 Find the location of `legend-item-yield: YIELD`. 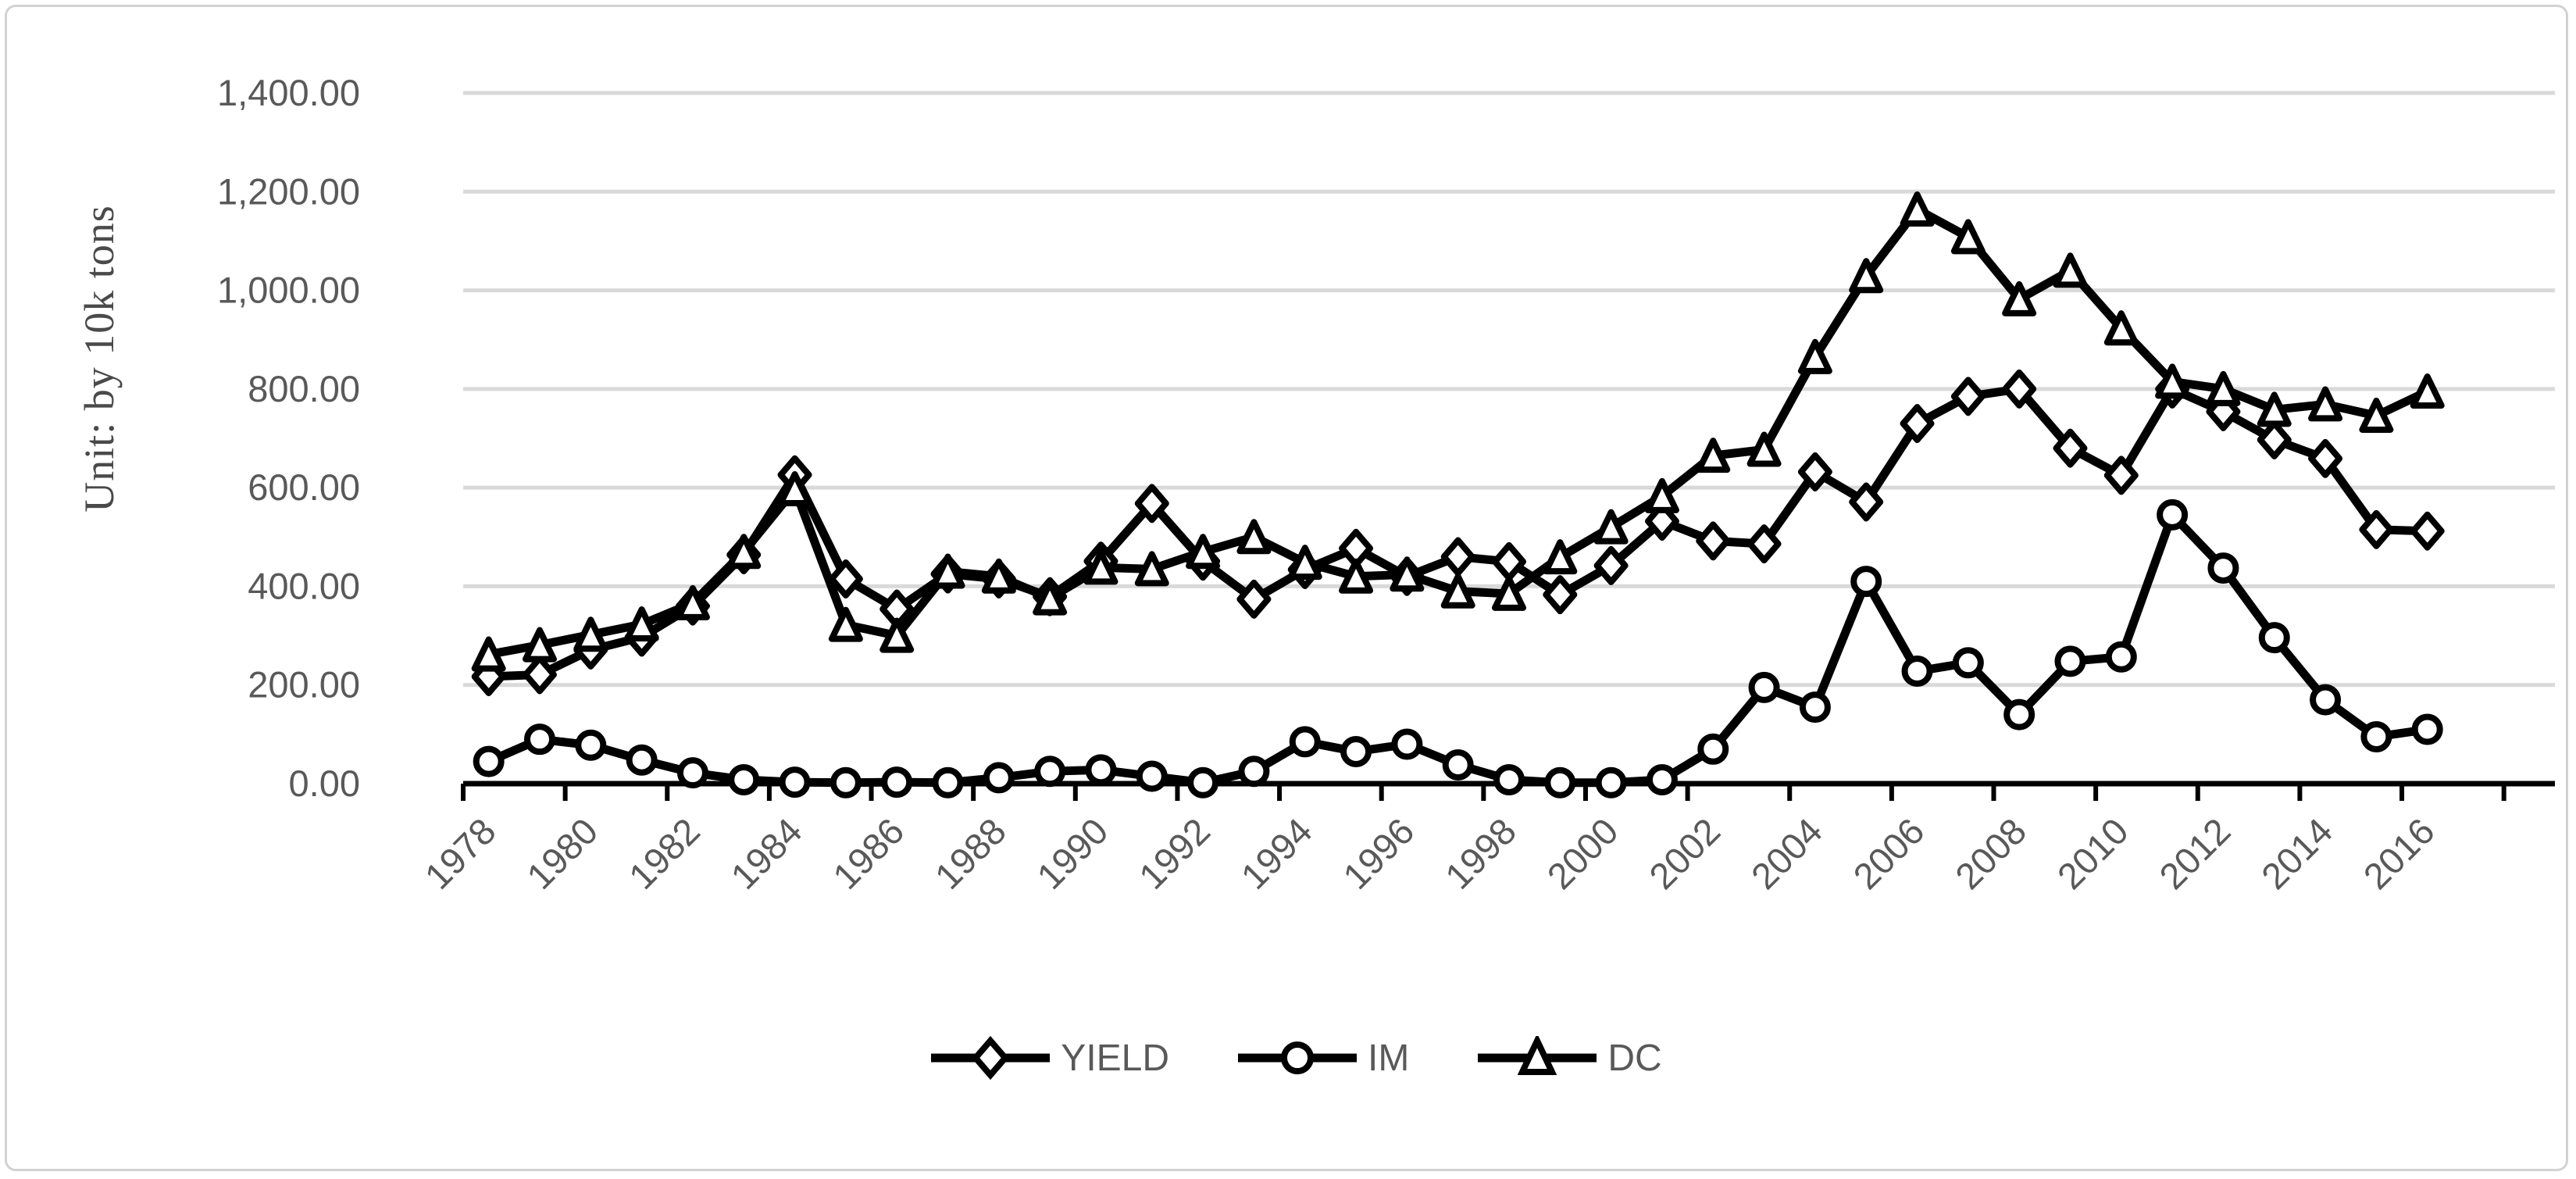

legend-item-yield: YIELD is located at coordinates (1048, 1058).